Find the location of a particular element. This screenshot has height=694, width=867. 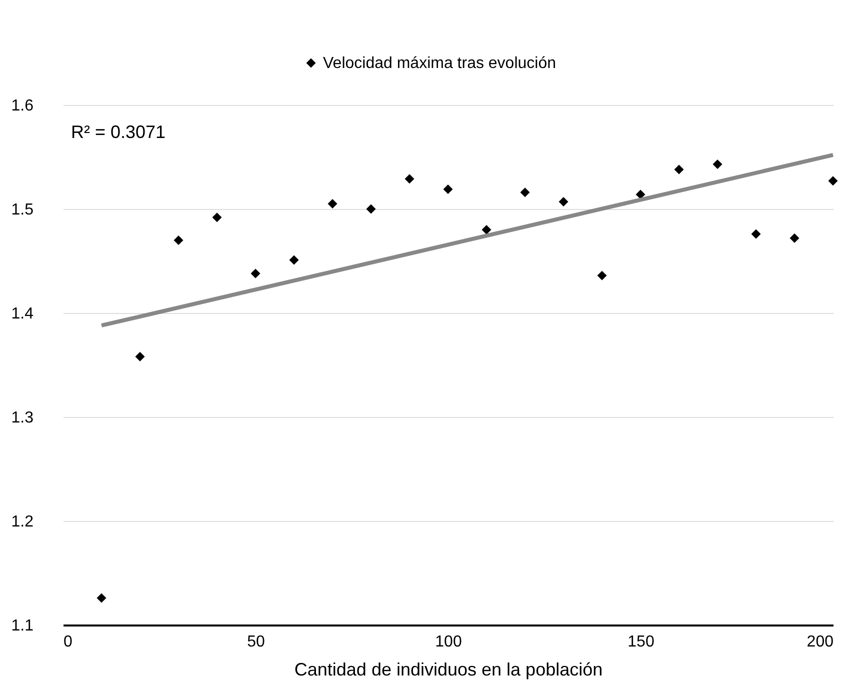

y-tick-label: 1.2 is located at coordinates (22, 522).